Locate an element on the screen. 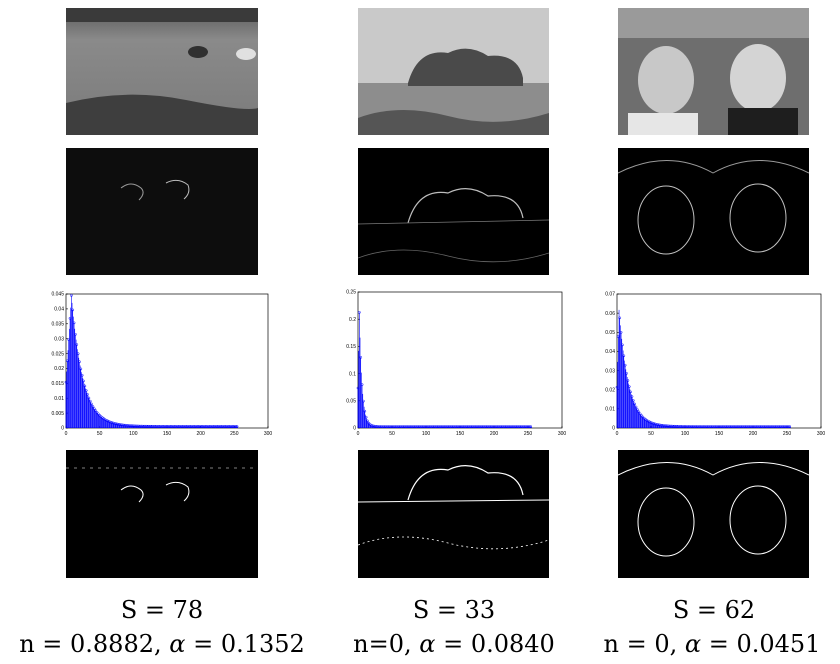 The height and width of the screenshot is (664, 840). caption-n-island: n=0, is located at coordinates (386, 644).